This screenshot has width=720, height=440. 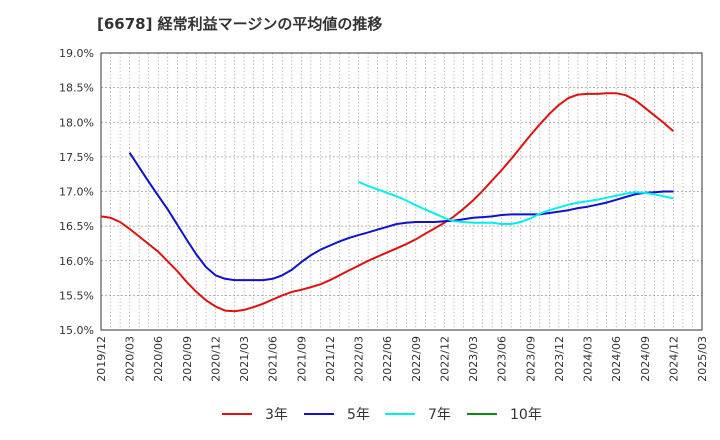 What do you see at coordinates (358, 415) in the screenshot?
I see `legend-label: 5年` at bounding box center [358, 415].